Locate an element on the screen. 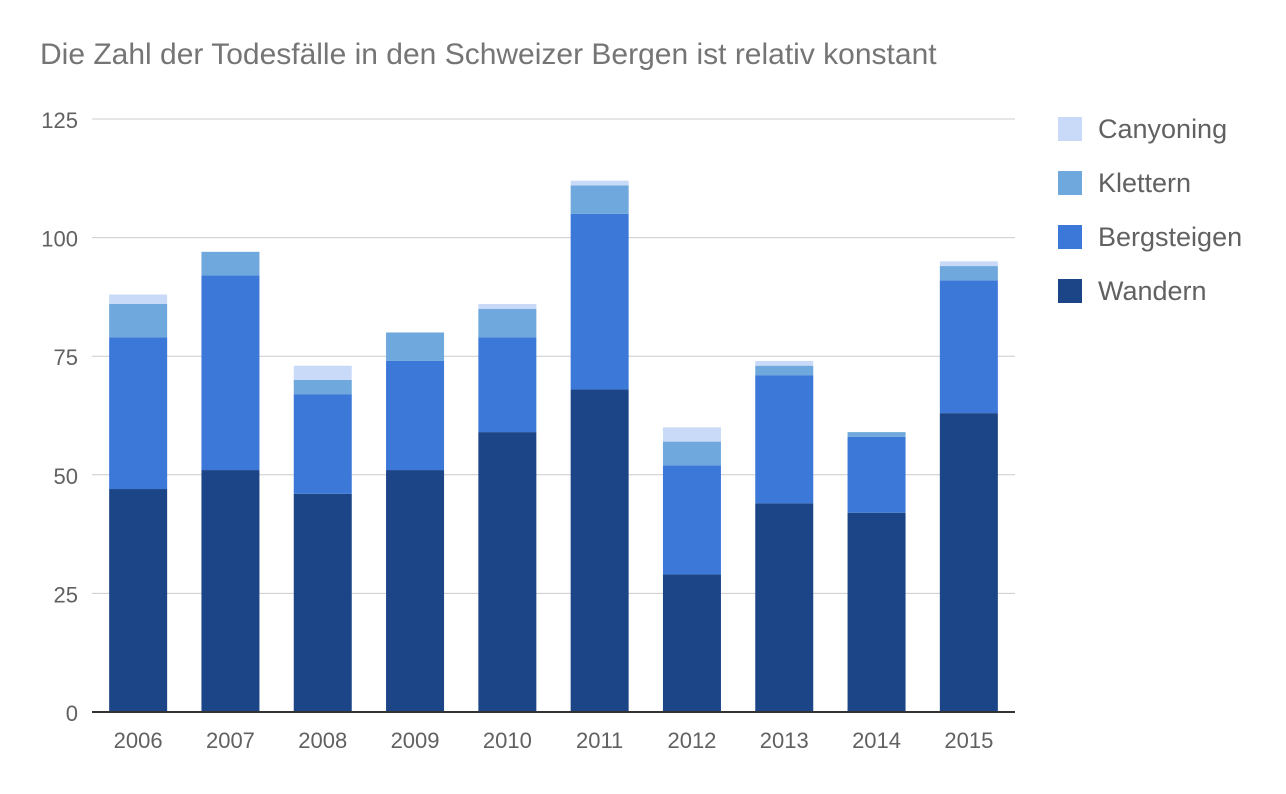 The width and height of the screenshot is (1286, 794). chart-legend: Canyoning Klettern Bergsteigen Wandern is located at coordinates (1150, 210).